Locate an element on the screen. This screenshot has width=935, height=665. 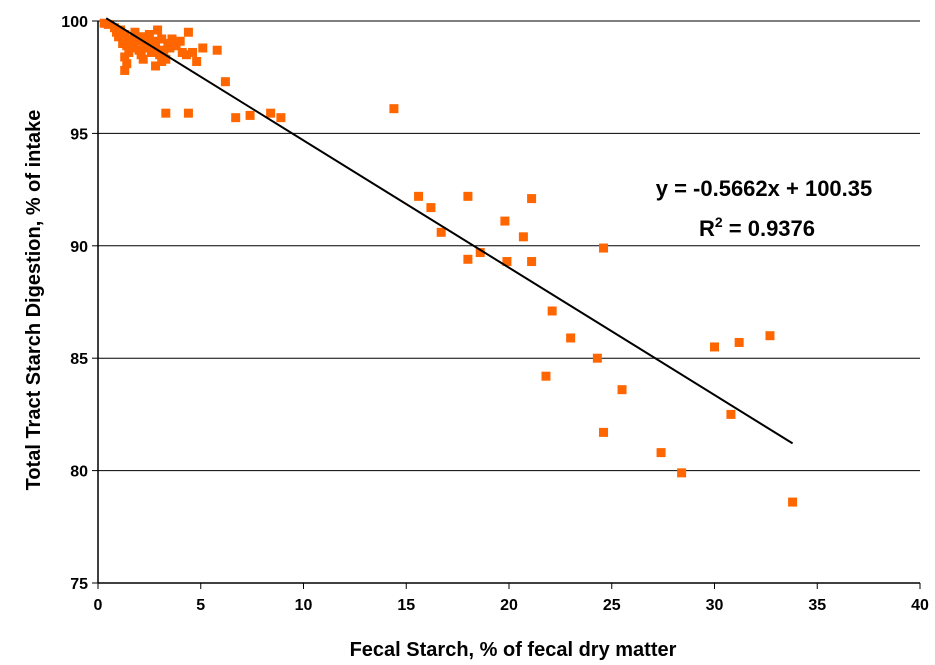
y-tick-labels: 75 80 85 90 95 100 is located at coordinates (79, 303).